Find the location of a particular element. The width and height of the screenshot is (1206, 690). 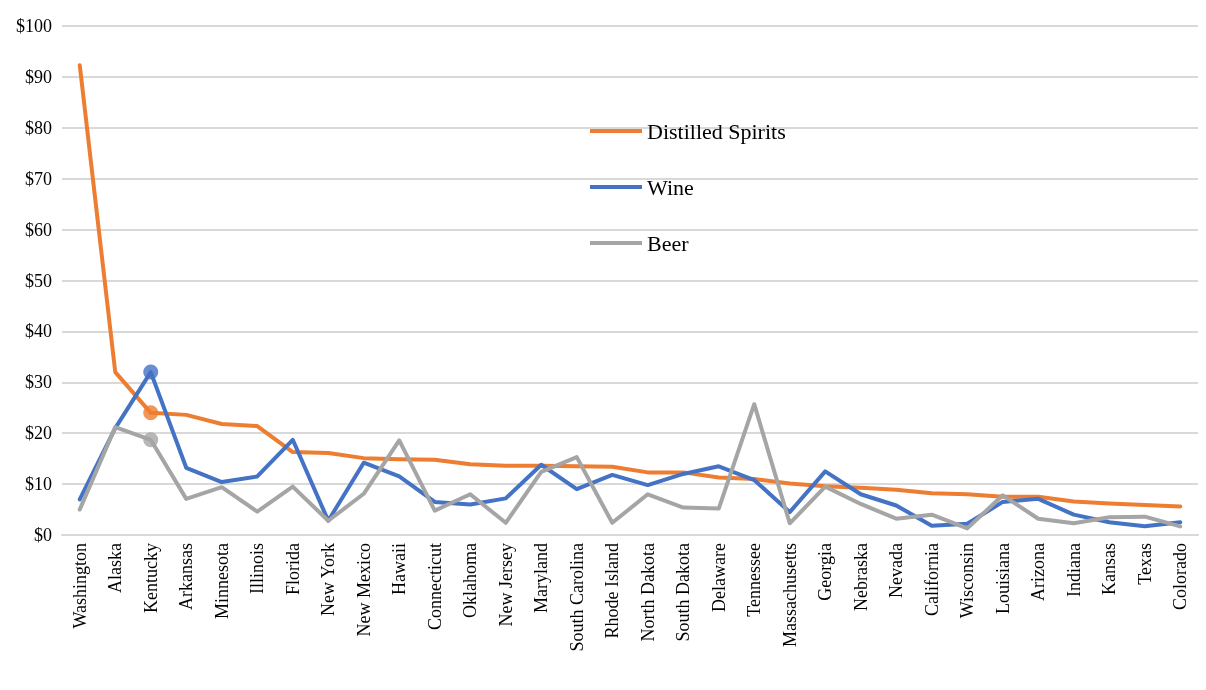

y-tick-label: $40 is located at coordinates (38, 331).